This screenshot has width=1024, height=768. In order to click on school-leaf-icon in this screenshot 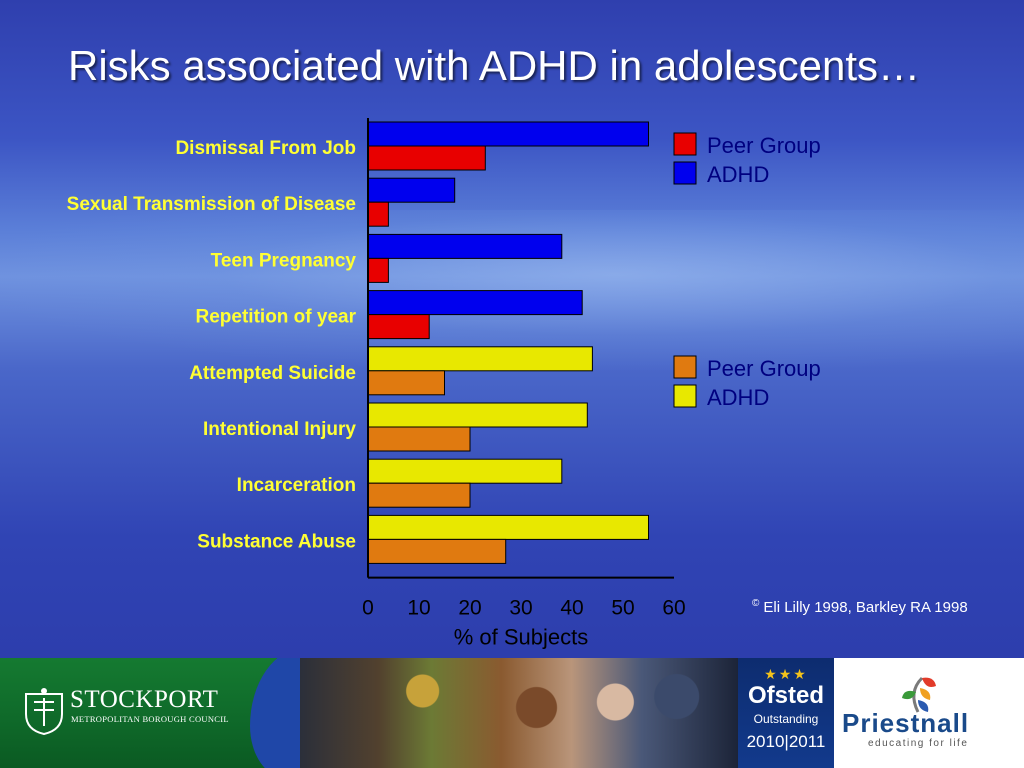, I will do `click(919, 694)`.